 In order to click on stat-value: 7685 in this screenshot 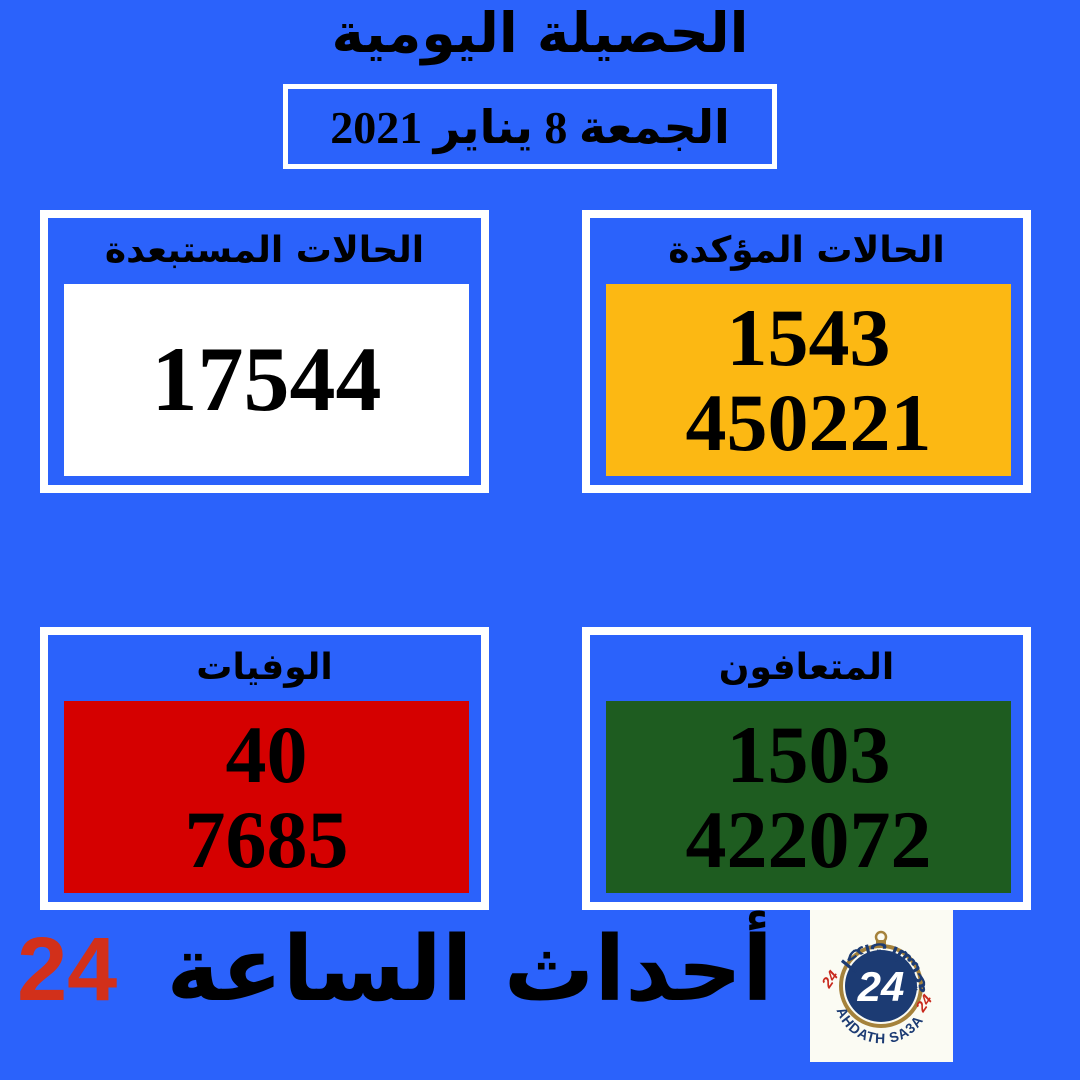, I will do `click(266, 839)`.